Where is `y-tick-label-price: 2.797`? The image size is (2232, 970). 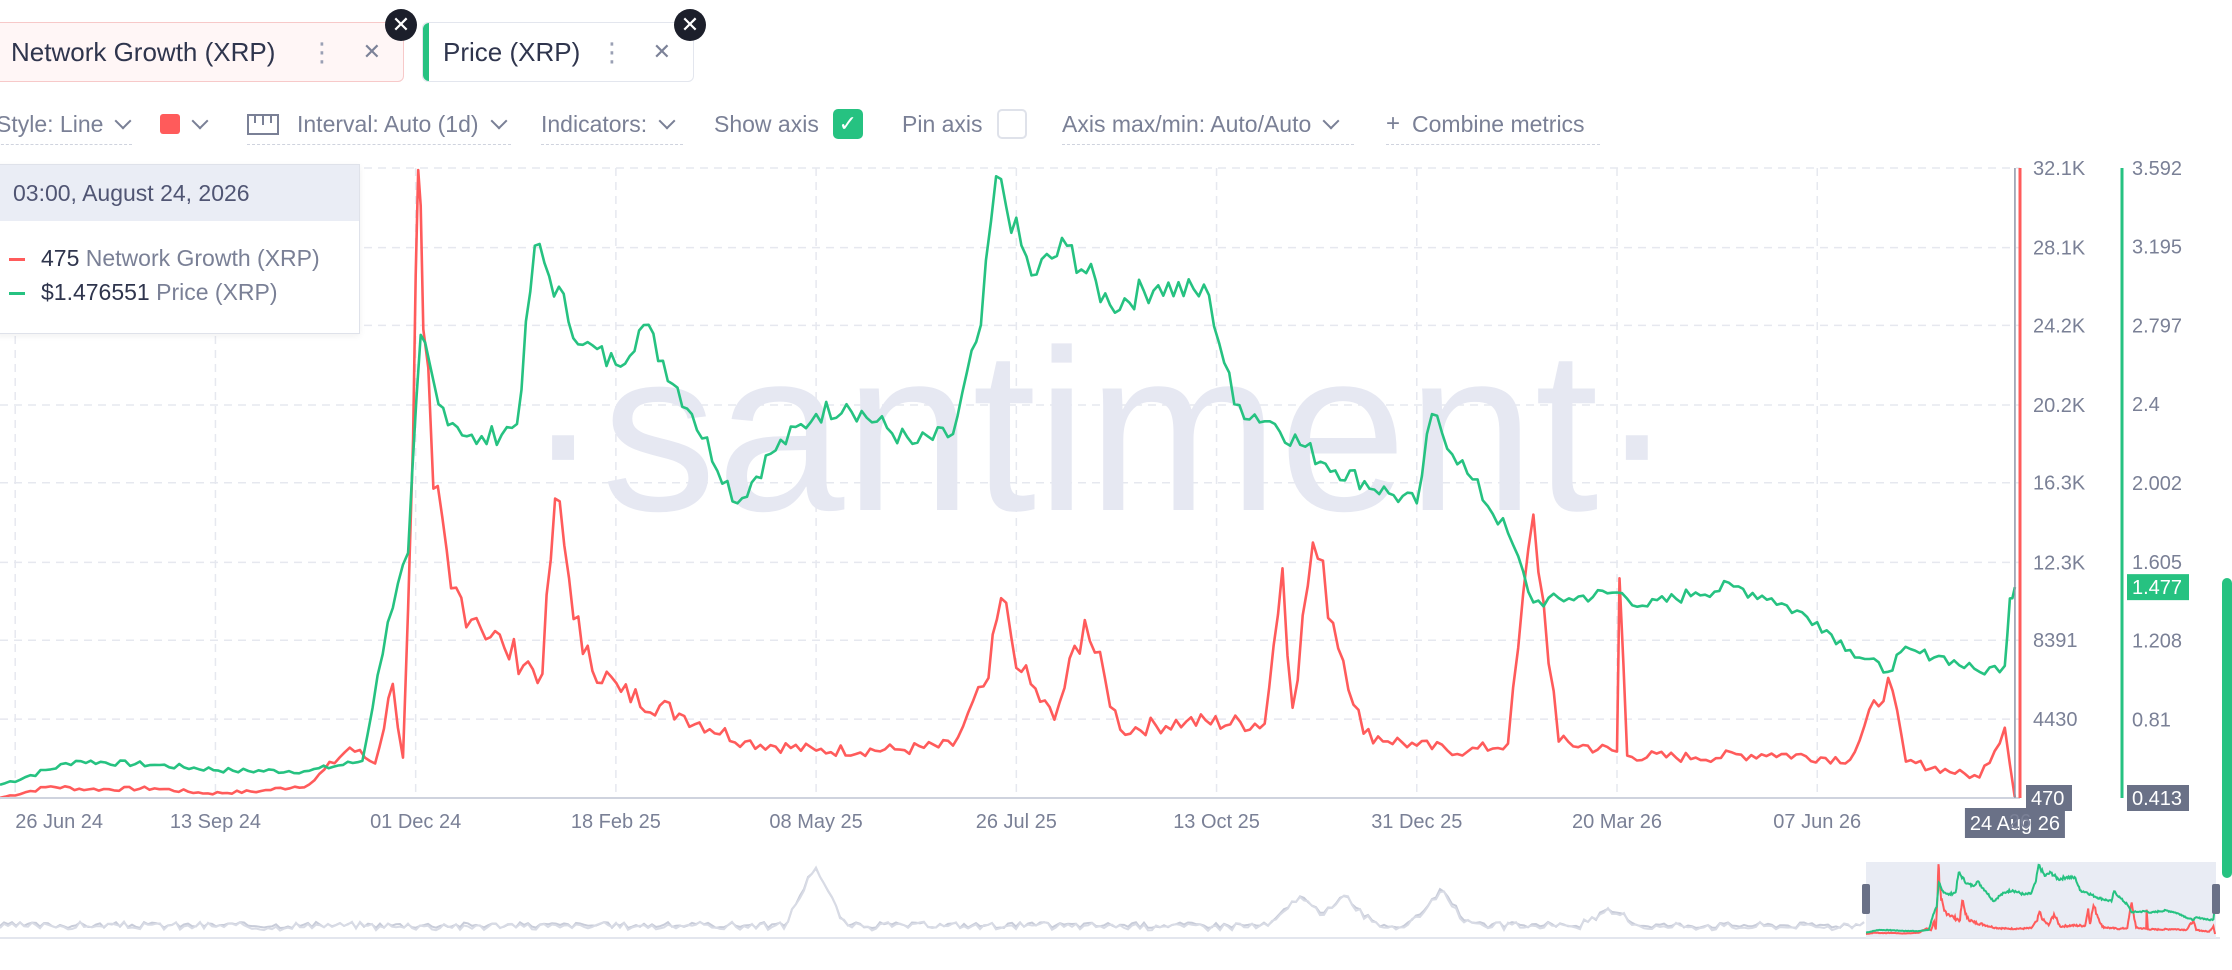 y-tick-label-price: 2.797 is located at coordinates (2157, 327).